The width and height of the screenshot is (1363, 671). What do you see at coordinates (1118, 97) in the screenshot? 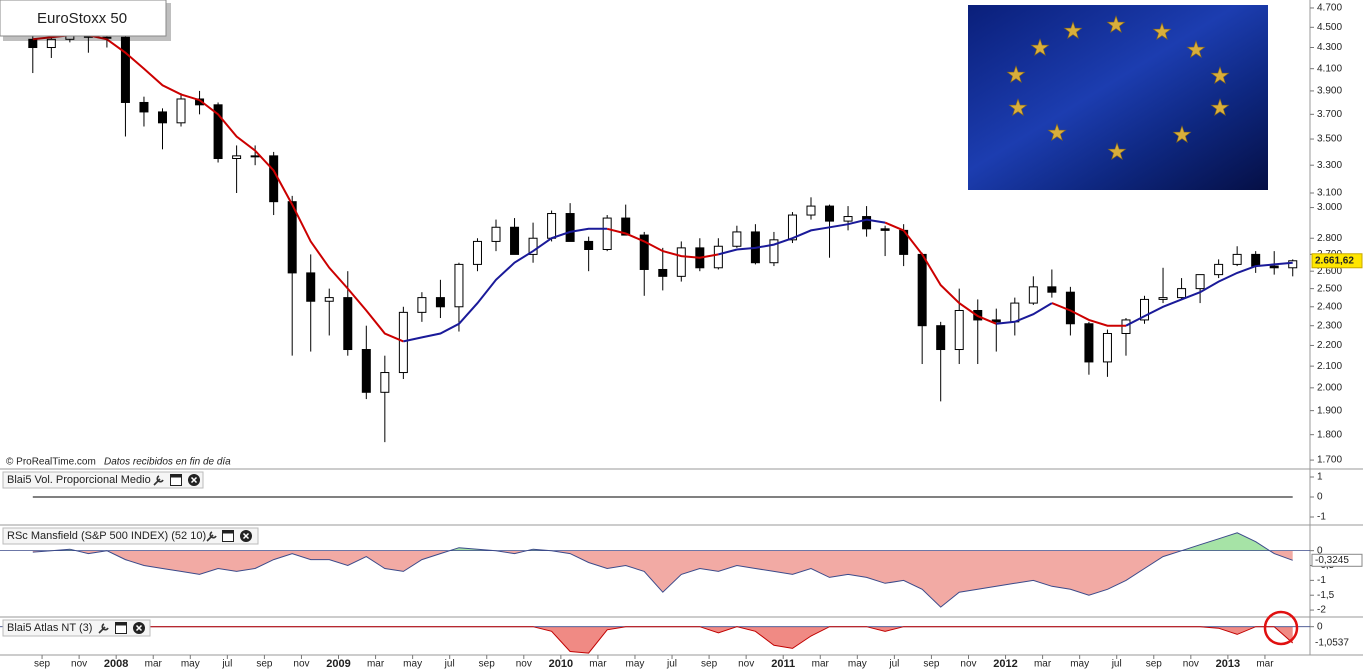
I see `flag-image` at bounding box center [1118, 97].